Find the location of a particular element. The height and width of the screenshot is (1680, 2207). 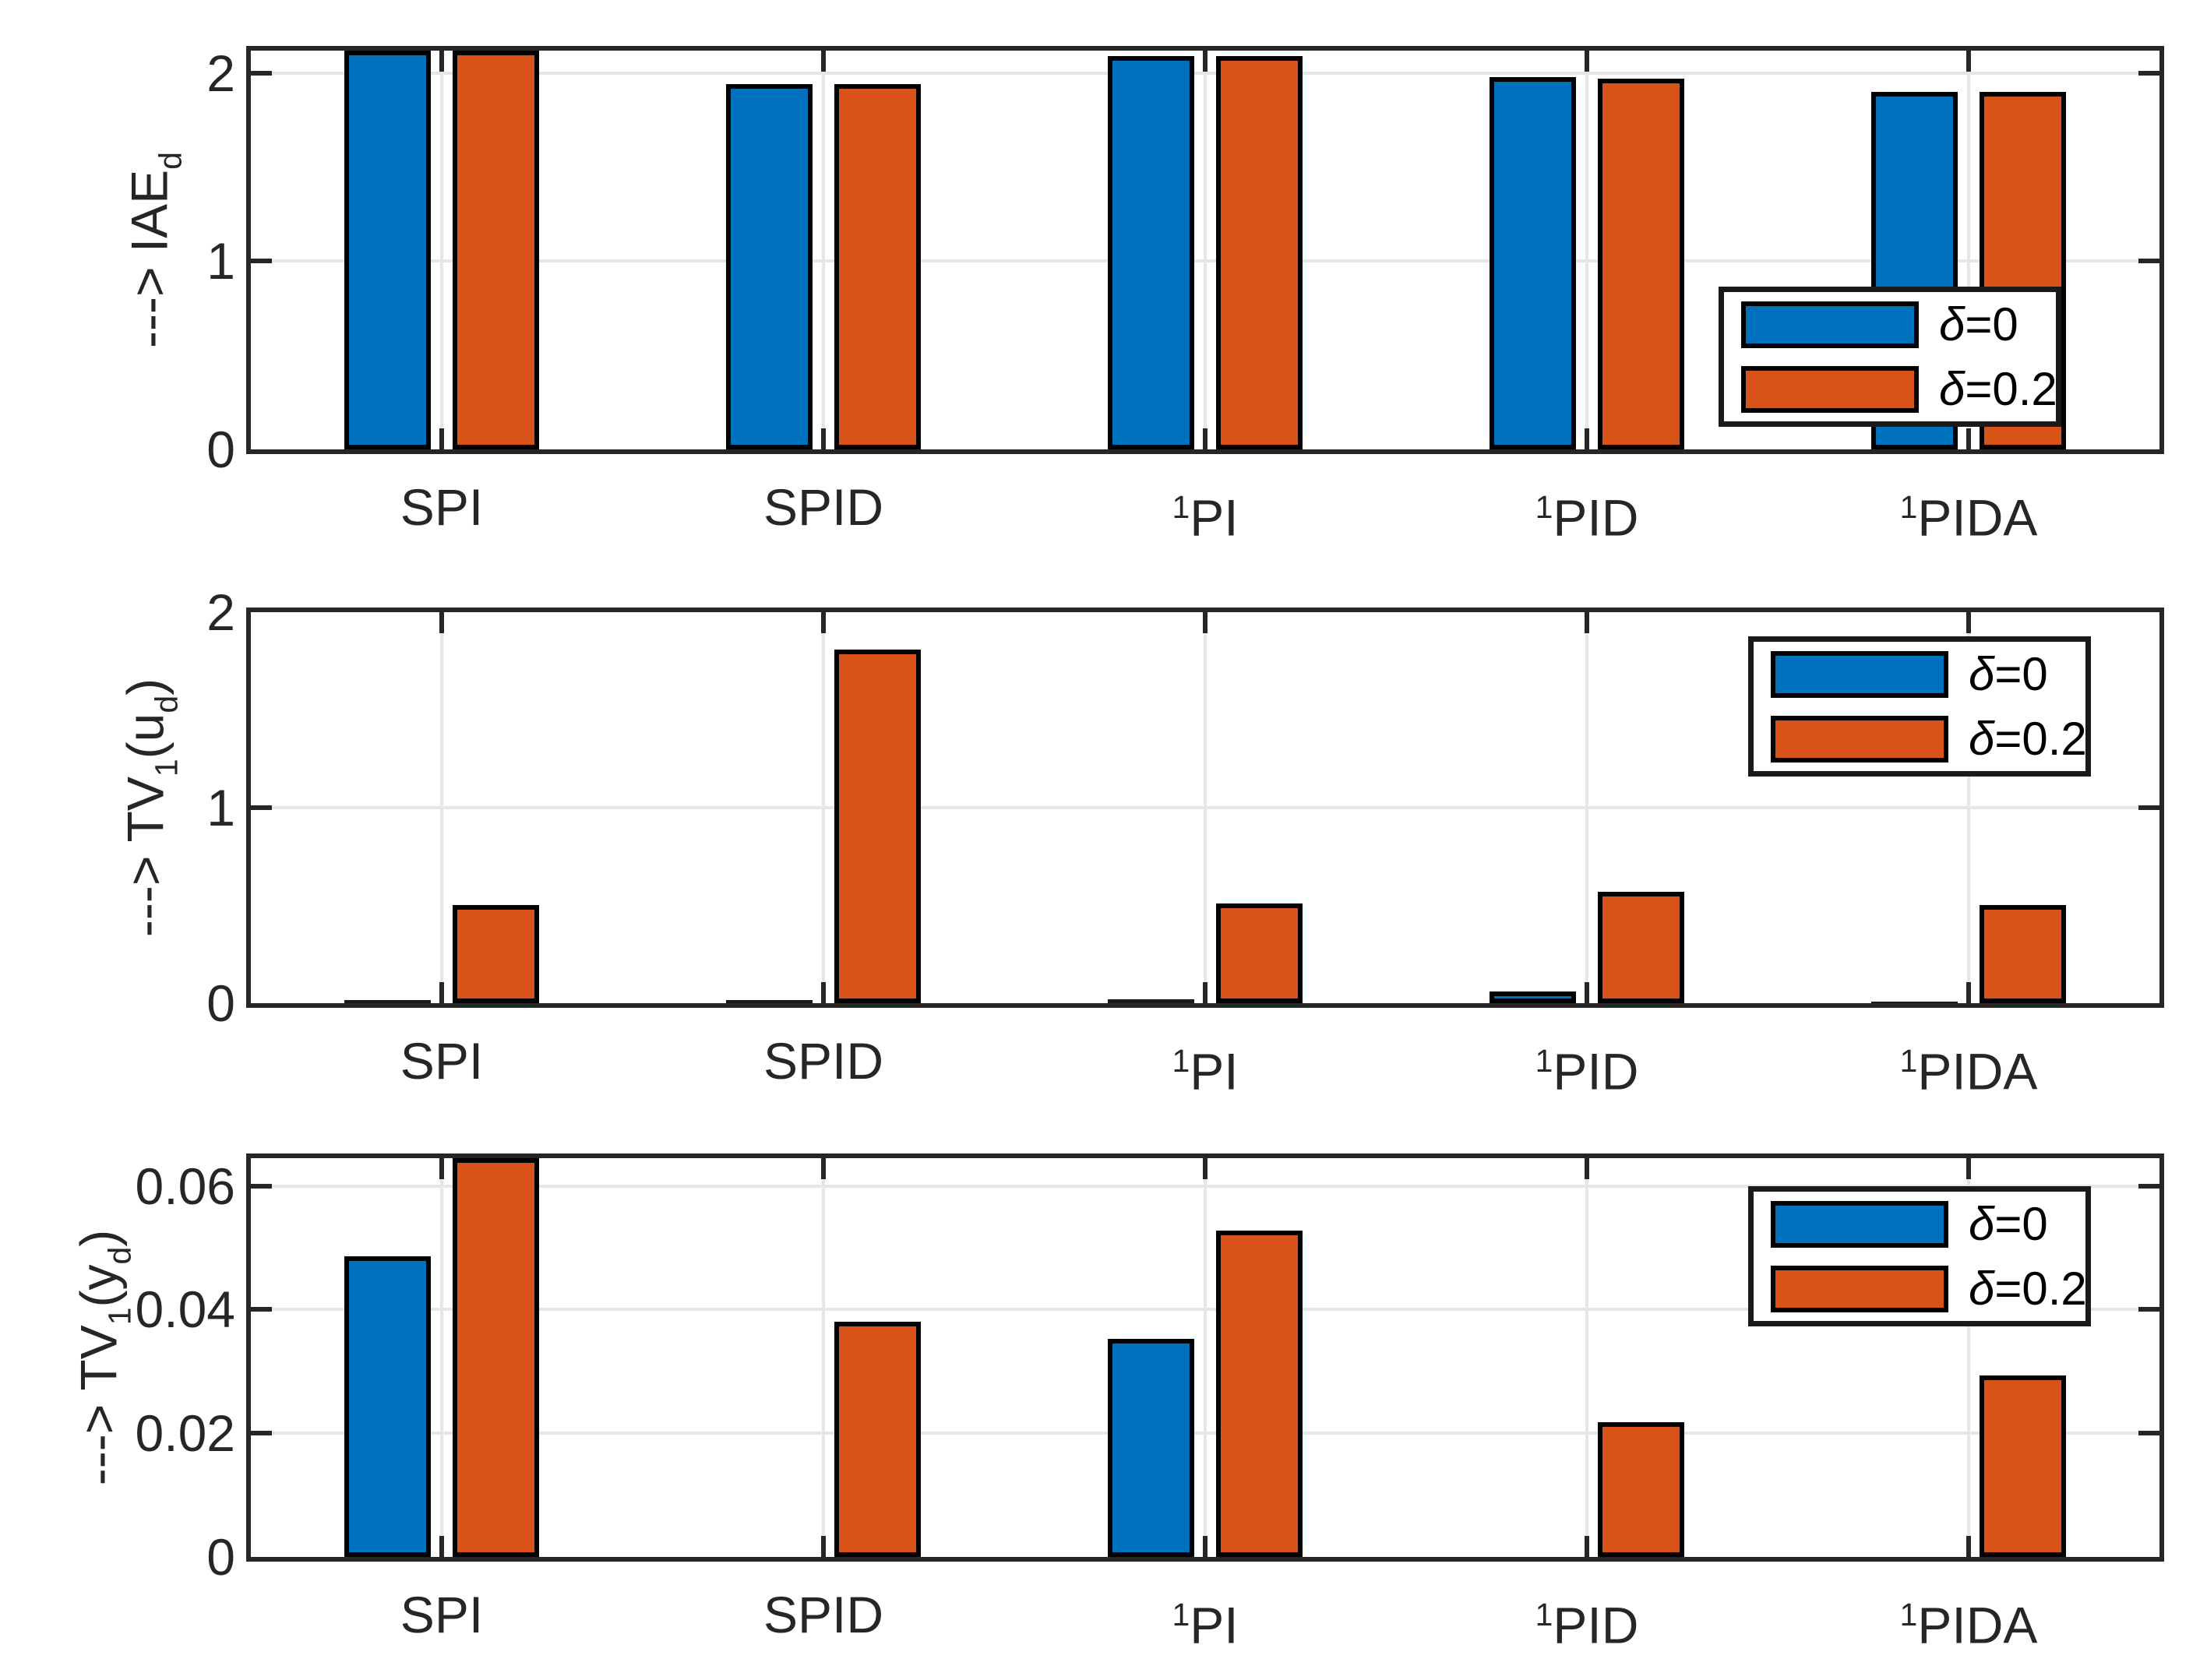

y-tick-label: 2 is located at coordinates (220, 73).